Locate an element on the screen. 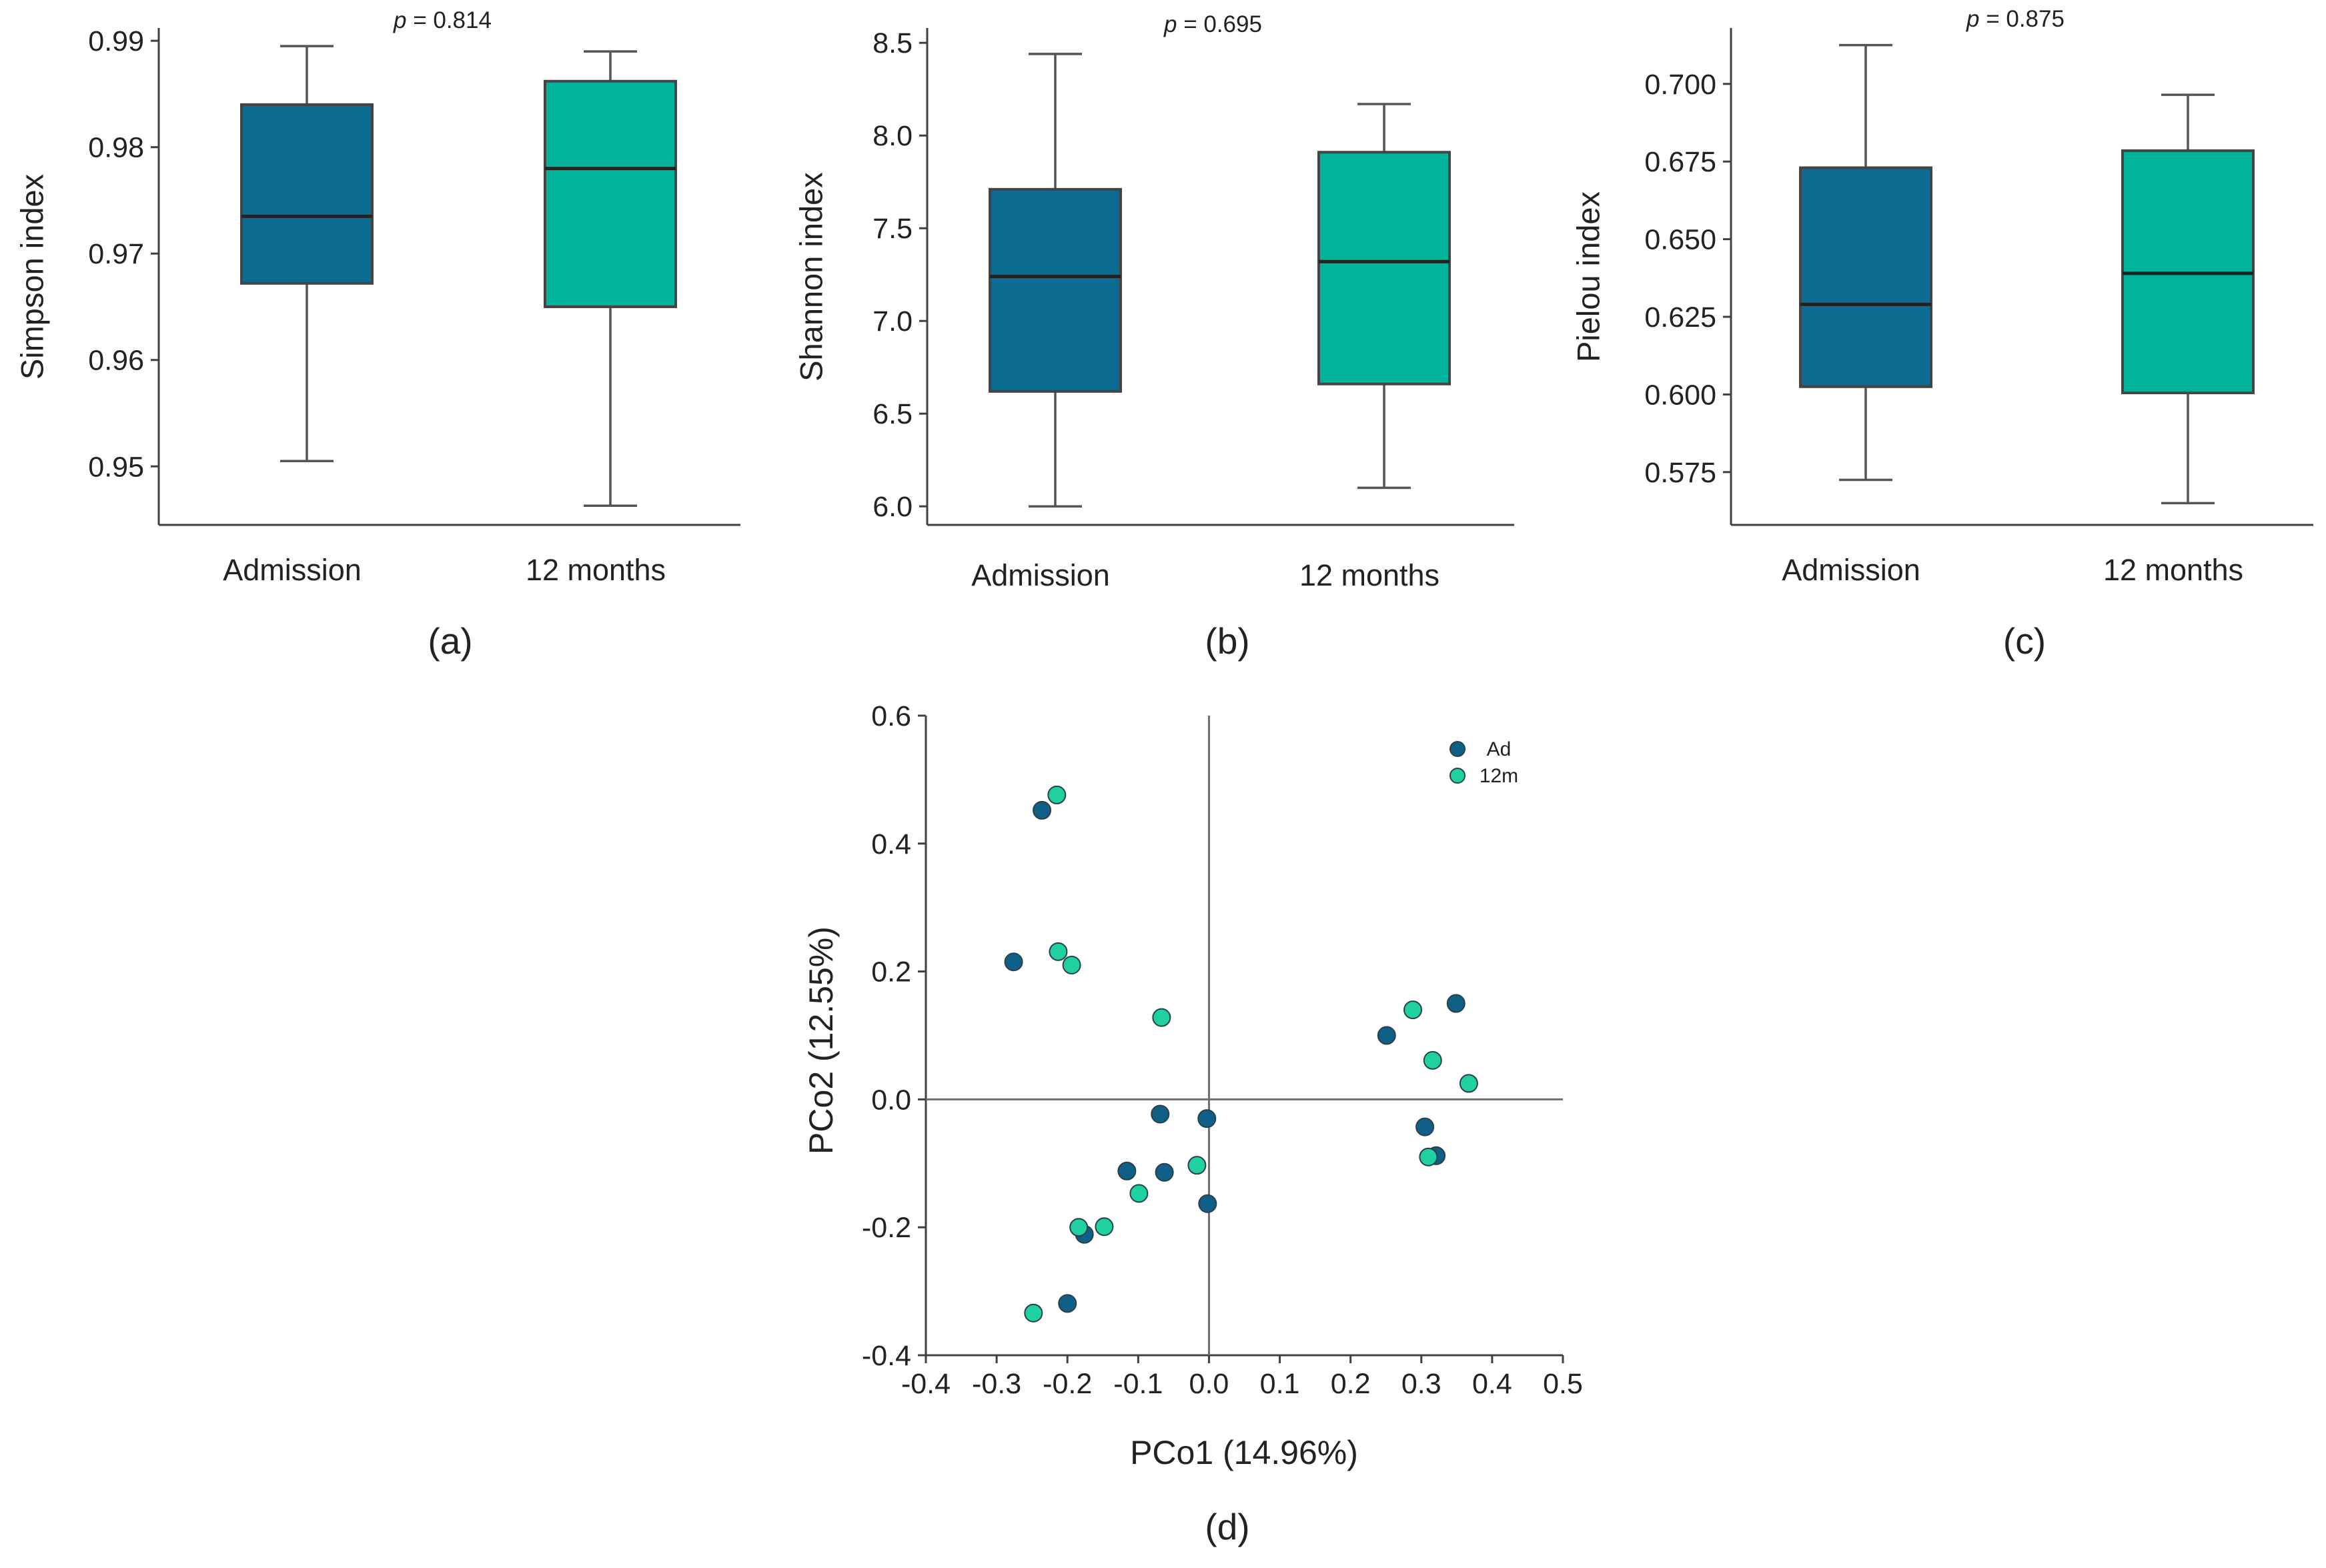  y-tick-label: 0.650 is located at coordinates (1680, 240).